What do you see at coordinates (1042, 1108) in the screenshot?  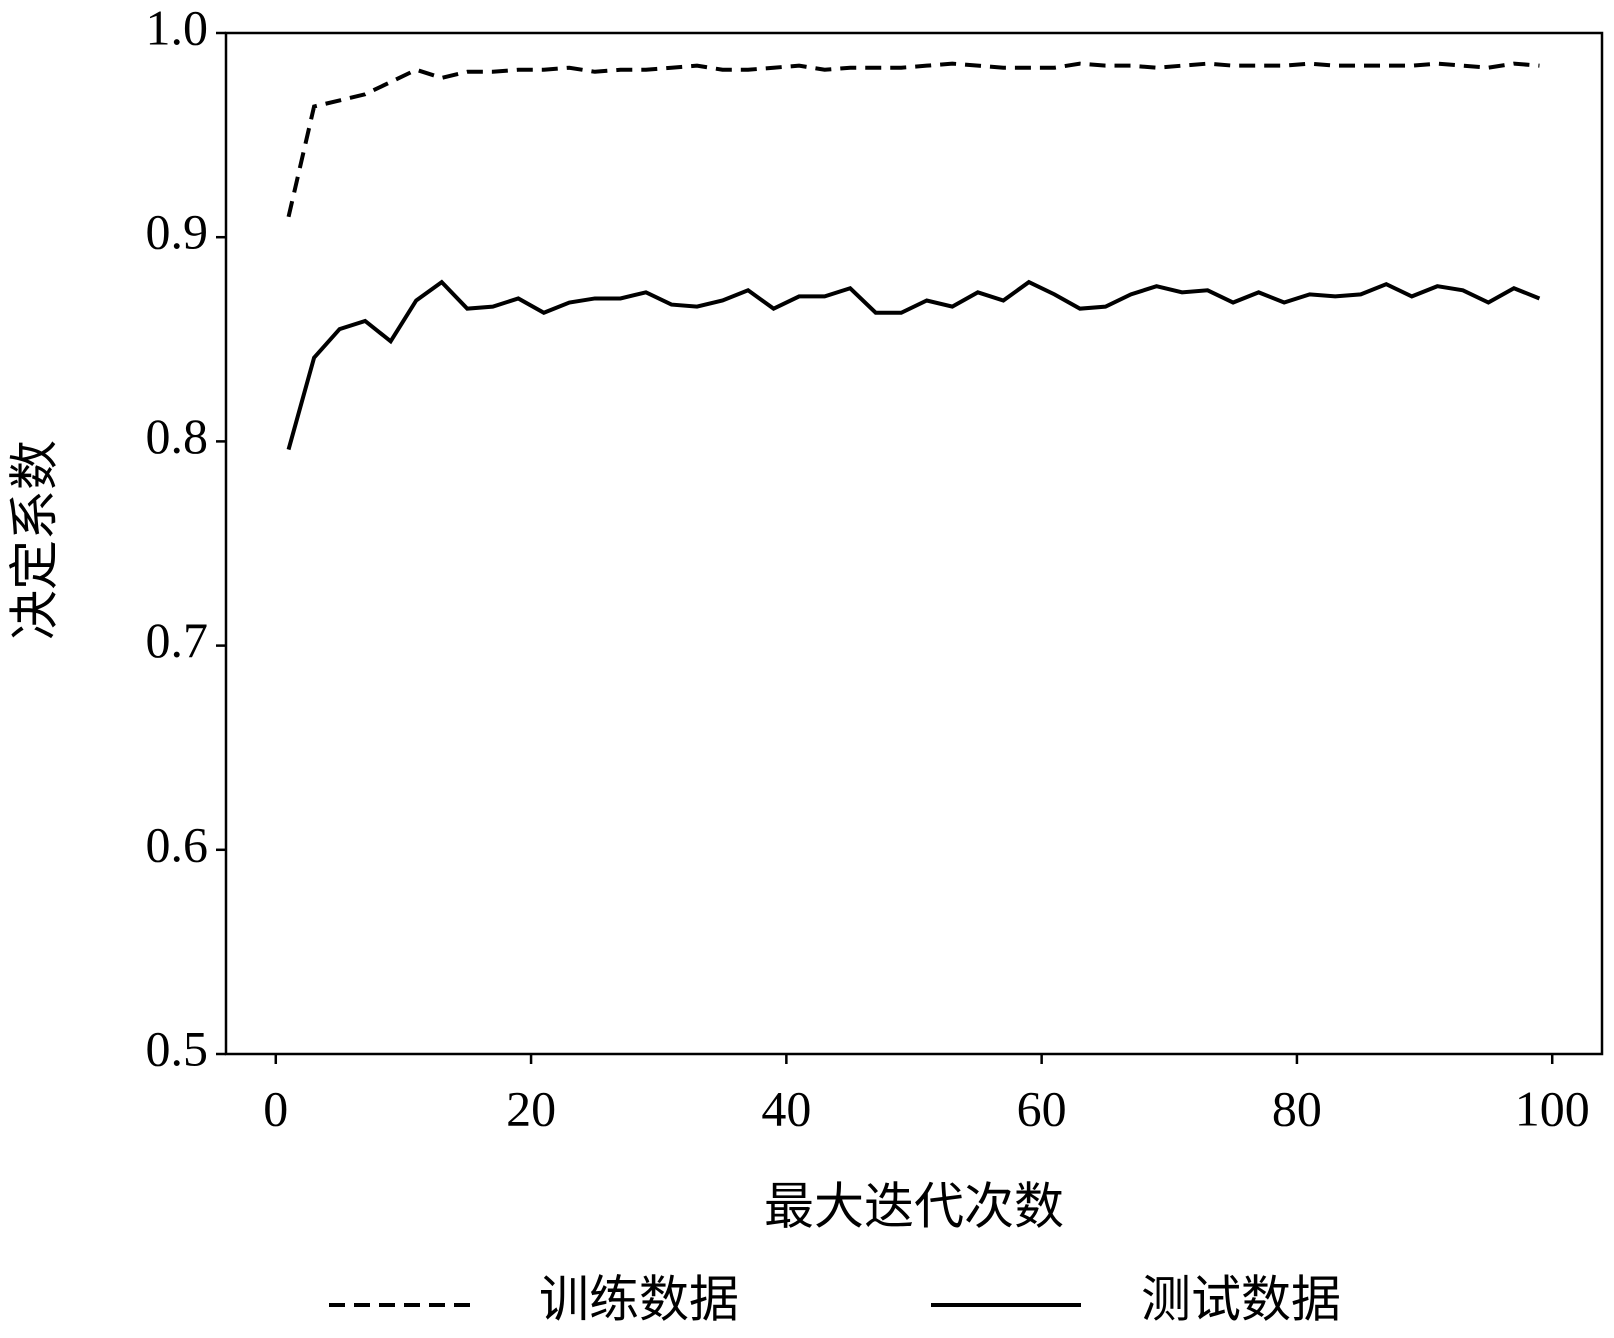 I see `x-tick-label: 60` at bounding box center [1042, 1108].